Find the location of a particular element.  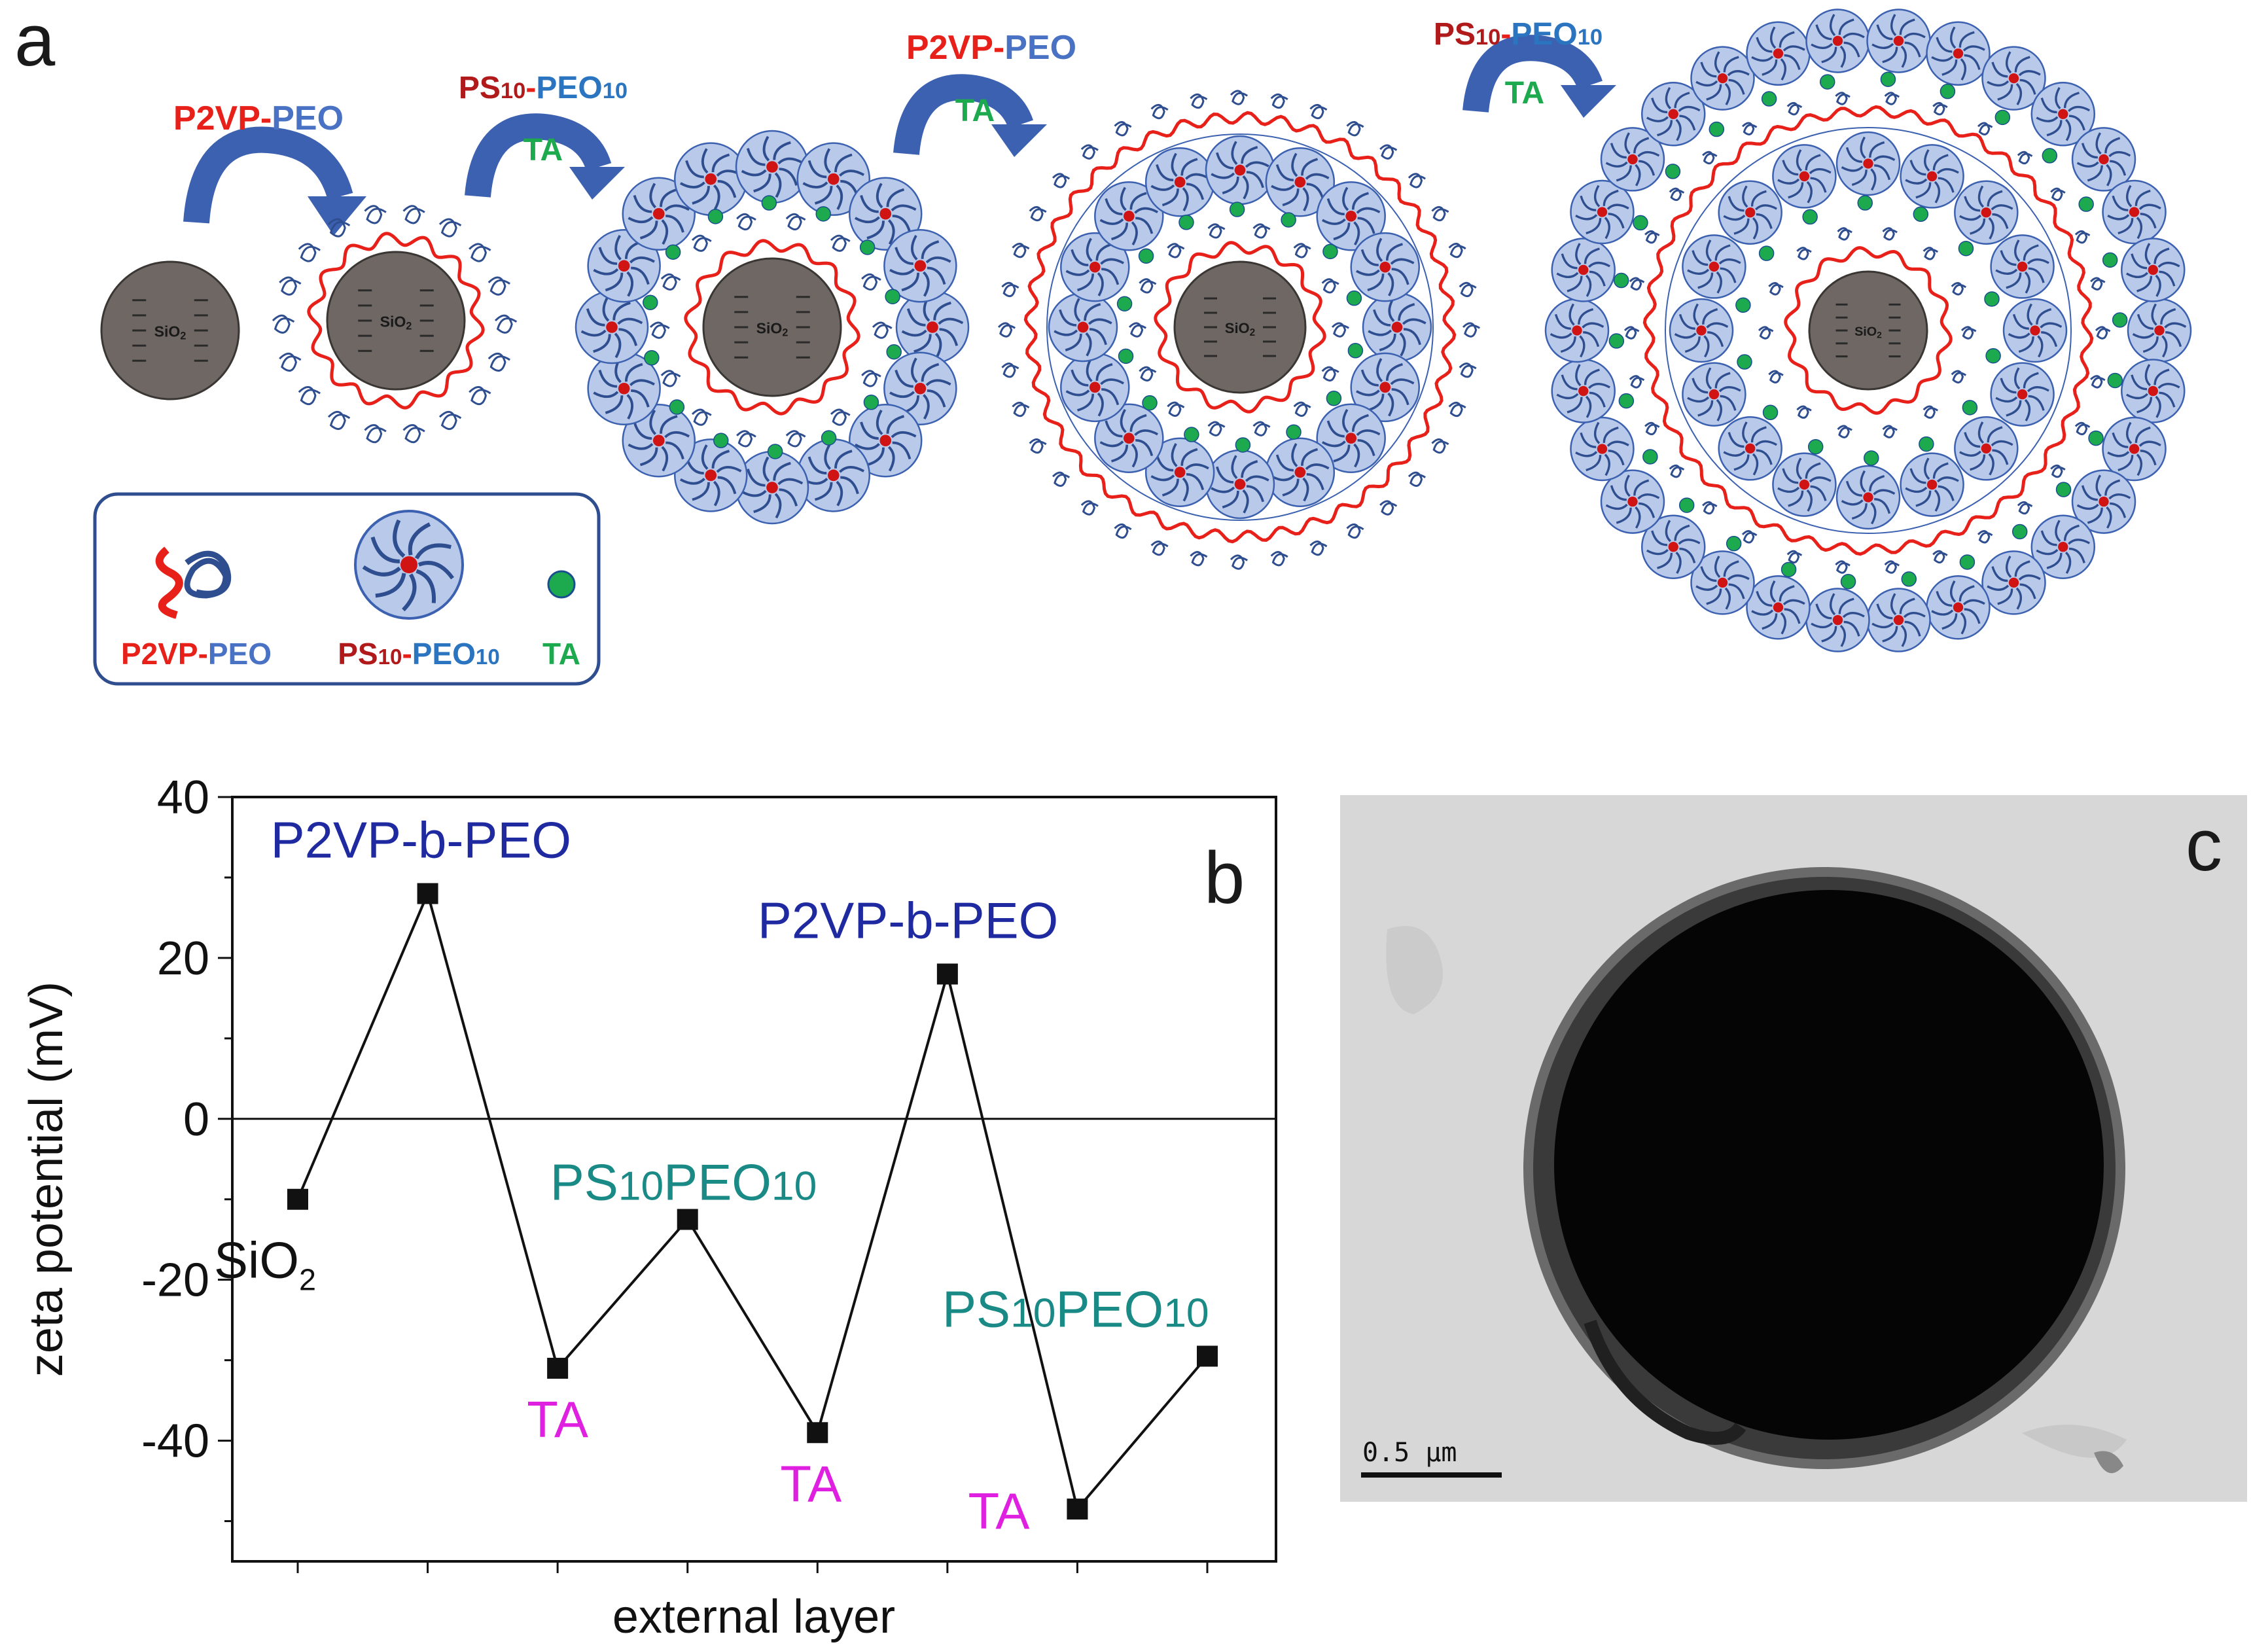

step-2-polymer-label: PS10-PEO10 is located at coordinates (543, 88).